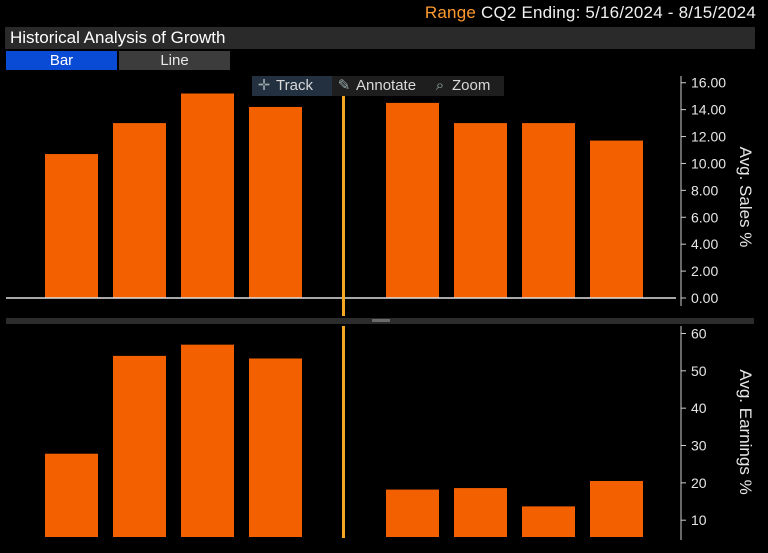 The width and height of the screenshot is (768, 553). Describe the element at coordinates (344, 85) in the screenshot. I see `pencil-icon: ✎` at that location.